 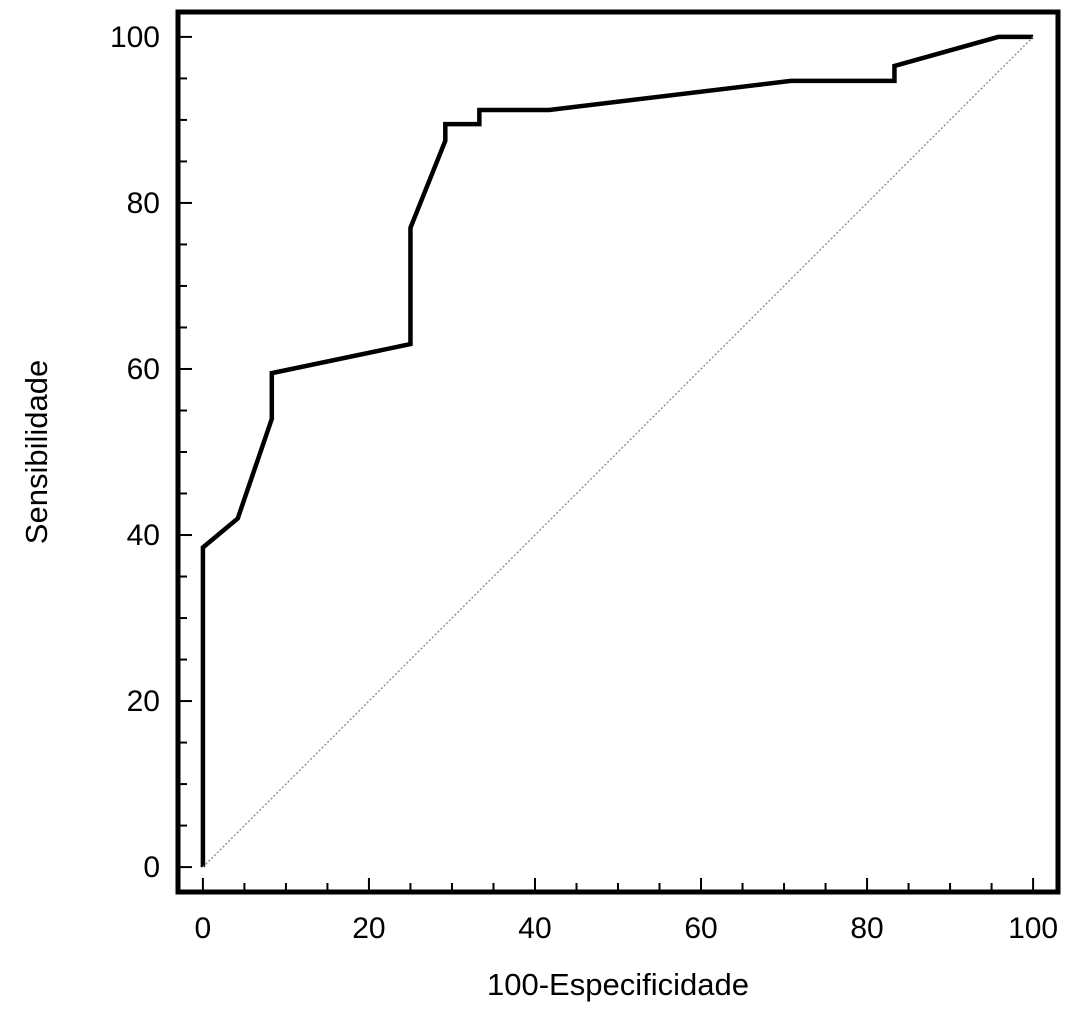 I want to click on x-tick-label-80: 80, so click(x=866, y=928).